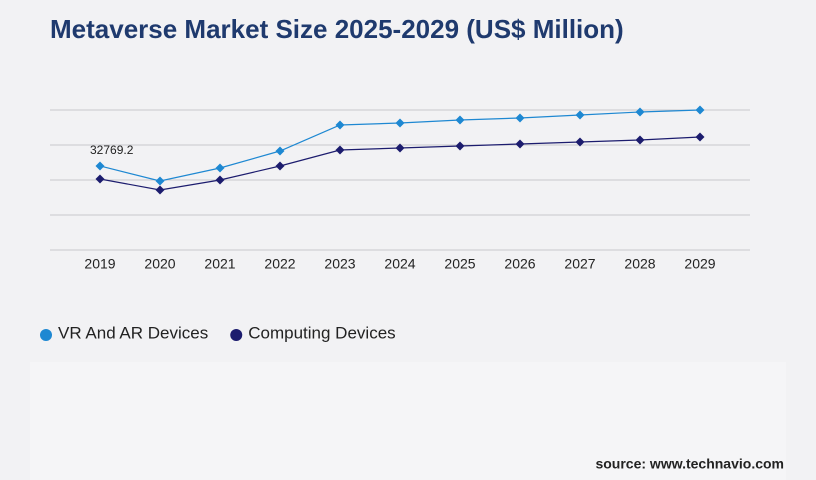 The height and width of the screenshot is (480, 816). Describe the element at coordinates (133, 332) in the screenshot. I see `legend-label: VR And AR Devices` at that location.